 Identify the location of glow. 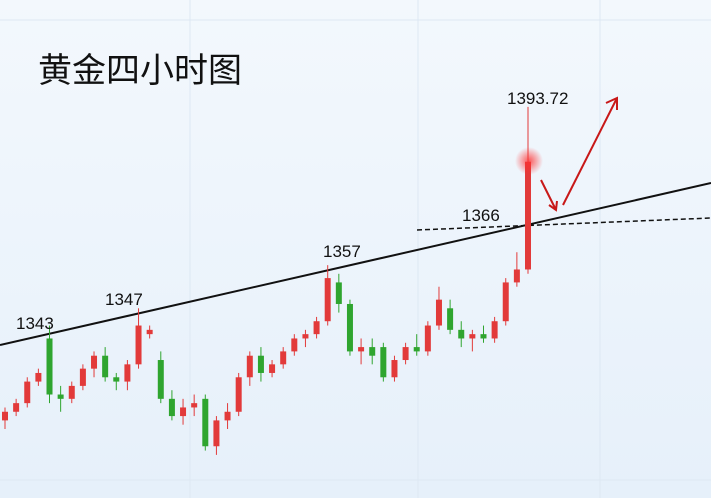
(529, 161).